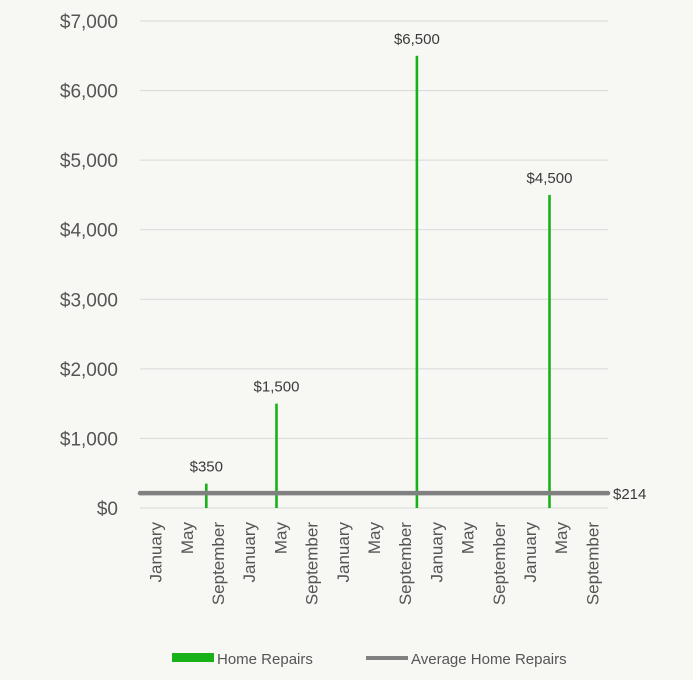 This screenshot has width=693, height=680. What do you see at coordinates (89, 231) in the screenshot?
I see `y-tick-label: $4,000` at bounding box center [89, 231].